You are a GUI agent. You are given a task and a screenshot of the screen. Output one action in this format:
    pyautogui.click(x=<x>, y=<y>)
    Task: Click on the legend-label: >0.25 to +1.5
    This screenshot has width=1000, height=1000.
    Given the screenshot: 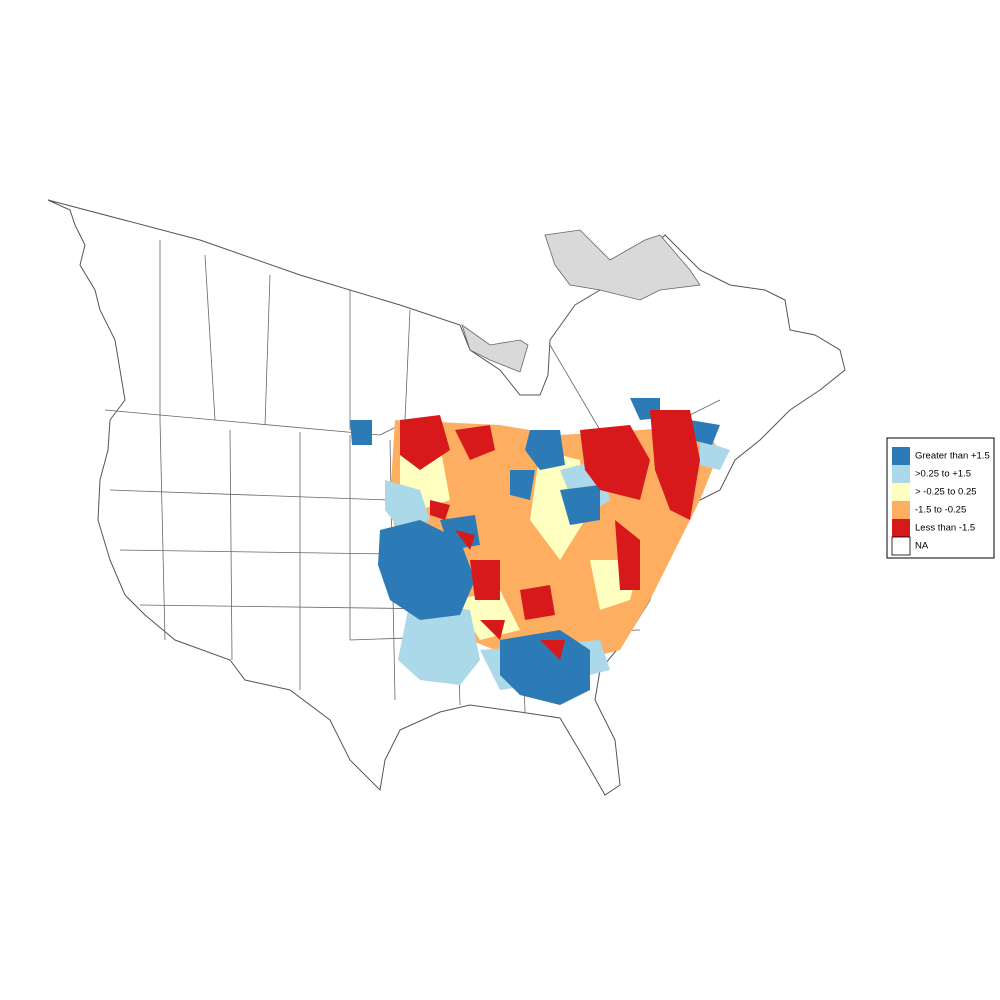 What is the action you would take?
    pyautogui.click(x=943, y=474)
    